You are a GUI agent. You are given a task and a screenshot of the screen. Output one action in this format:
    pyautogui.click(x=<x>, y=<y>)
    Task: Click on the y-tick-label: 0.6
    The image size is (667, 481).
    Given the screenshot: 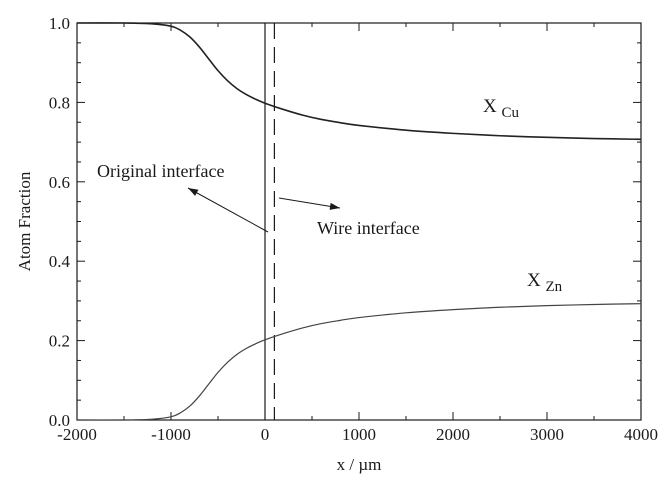 What is the action you would take?
    pyautogui.click(x=59, y=182)
    